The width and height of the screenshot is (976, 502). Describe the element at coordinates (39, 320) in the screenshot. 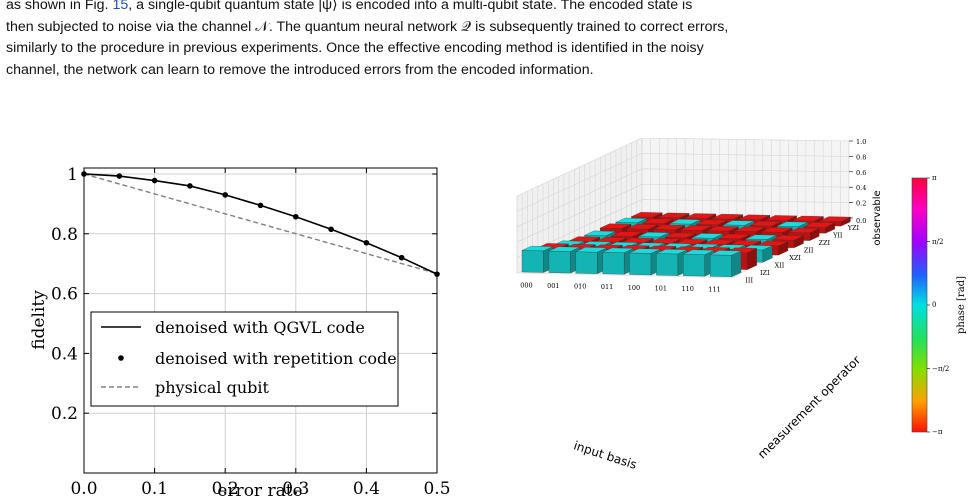

I see `y-axis-label: fidelity` at that location.